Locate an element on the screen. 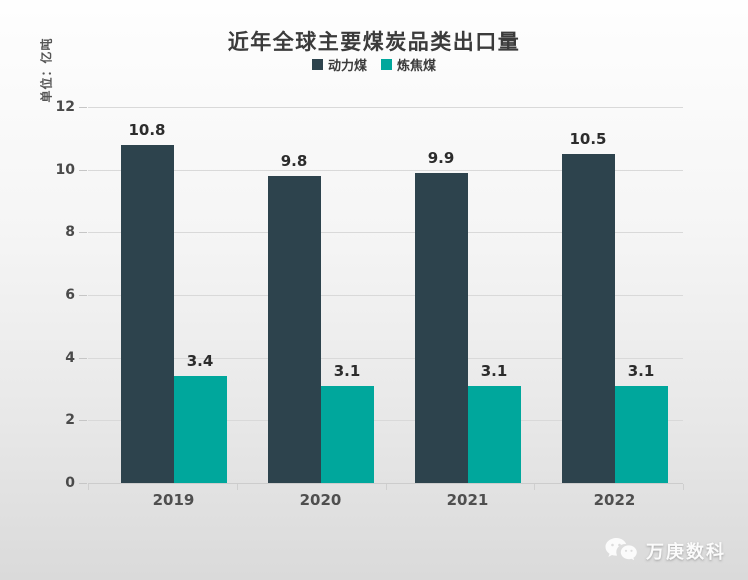 This screenshot has width=748, height=580. bar-value-label-2019-炼焦煤: 3.4 is located at coordinates (200, 361).